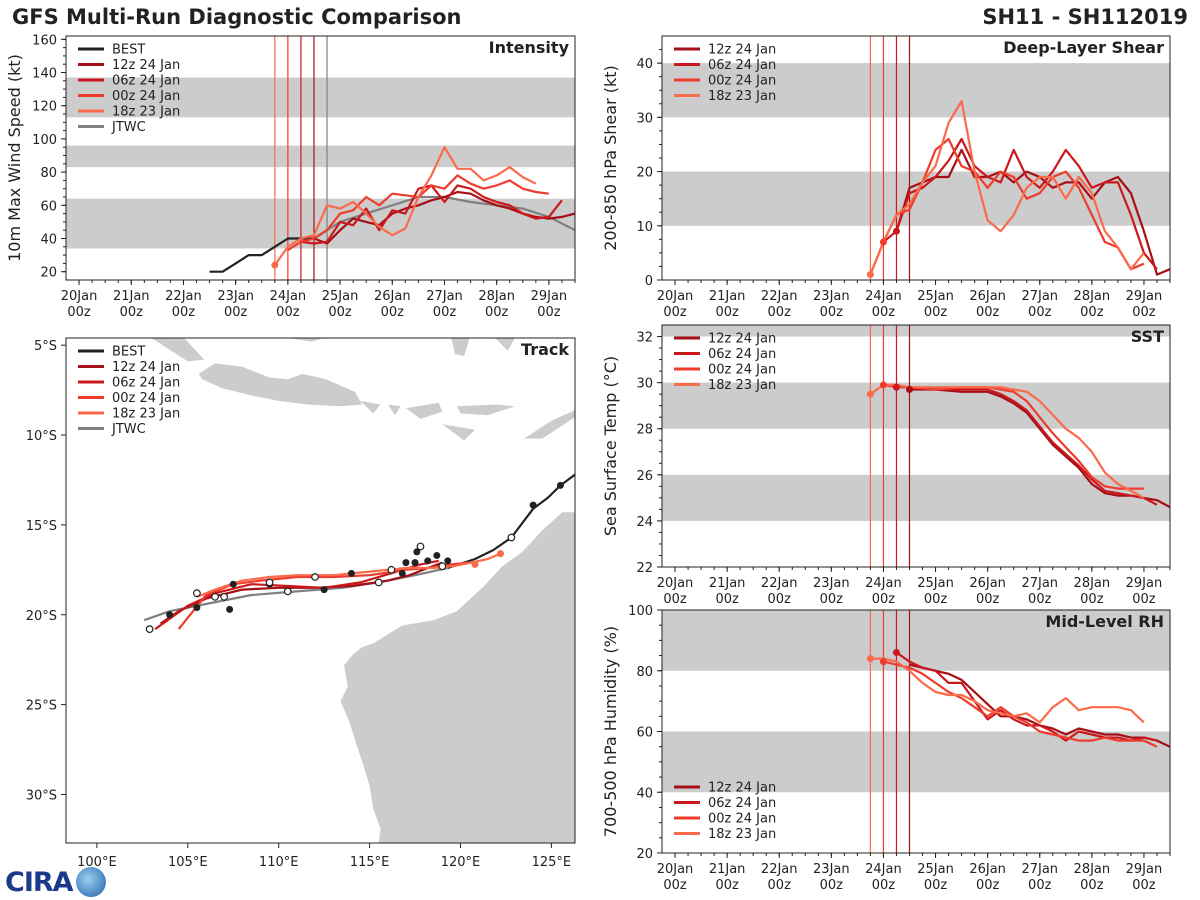 The height and width of the screenshot is (900, 1200). Describe the element at coordinates (935, 583) in the screenshot. I see `sst-xtick-label: 25Jan` at that location.